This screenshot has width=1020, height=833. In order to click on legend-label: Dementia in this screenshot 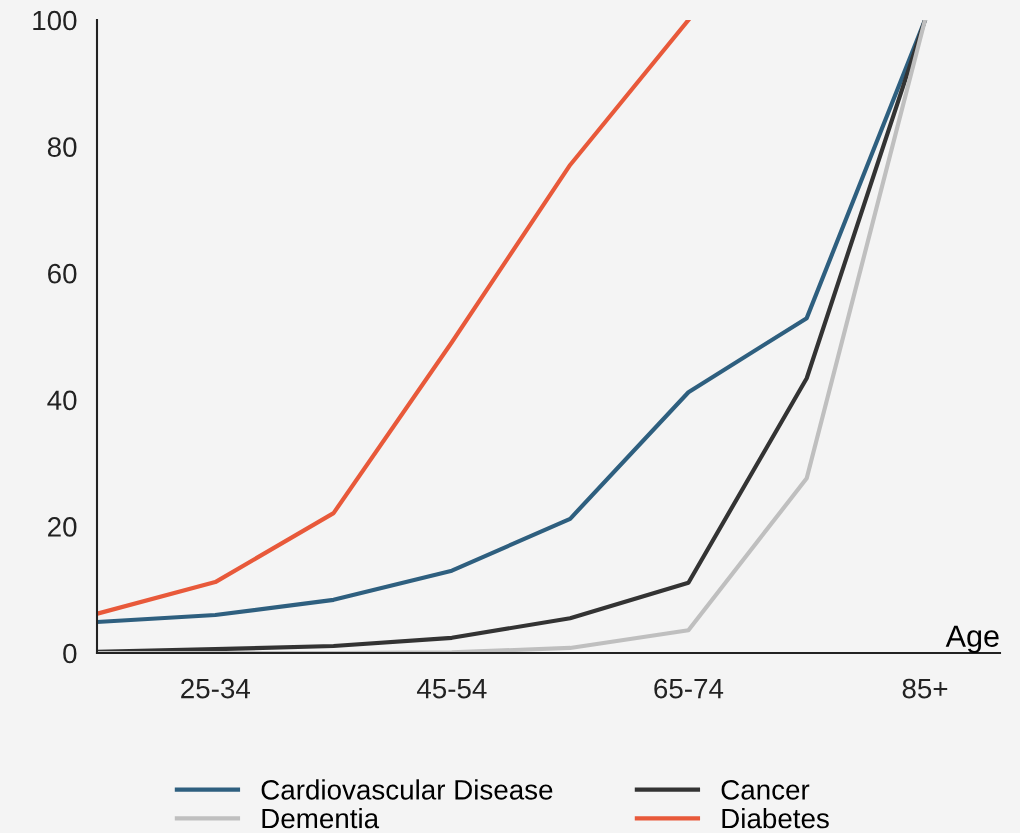, I will do `click(321, 818)`.